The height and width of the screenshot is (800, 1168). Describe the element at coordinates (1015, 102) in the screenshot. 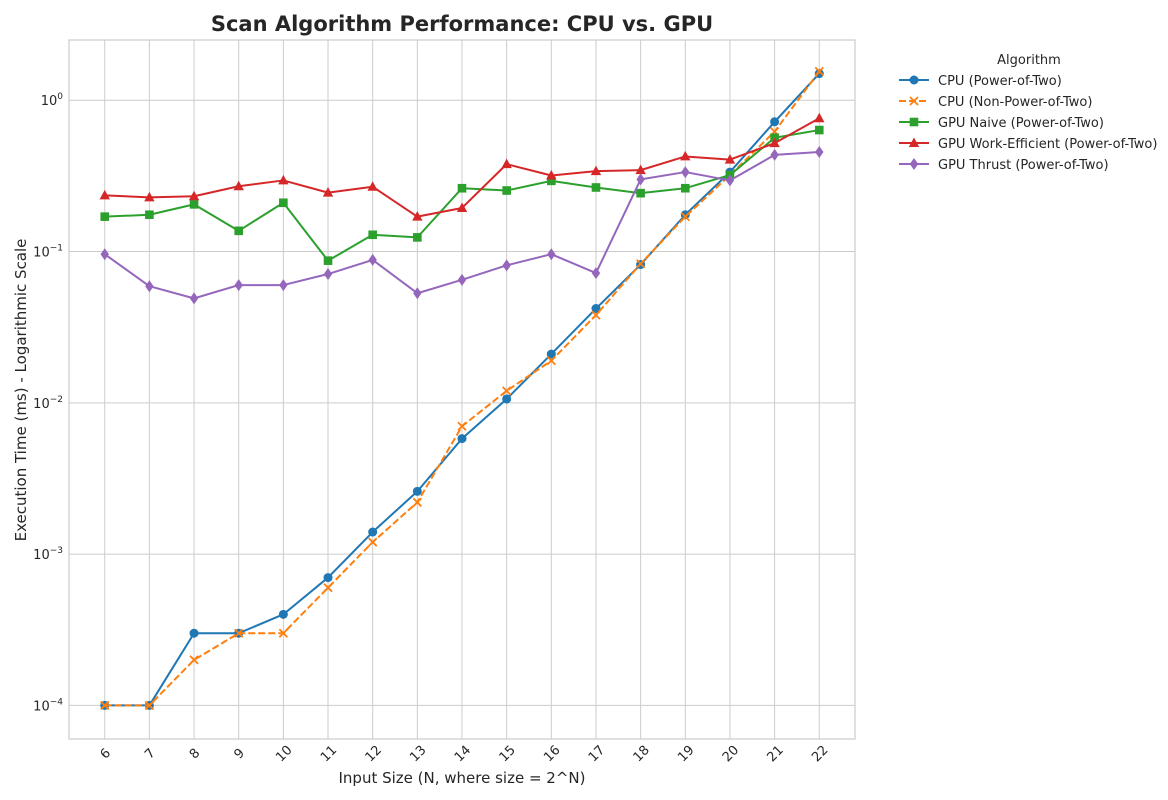

I see `legend-label: CPU (Non-Power-of-Two)` at that location.